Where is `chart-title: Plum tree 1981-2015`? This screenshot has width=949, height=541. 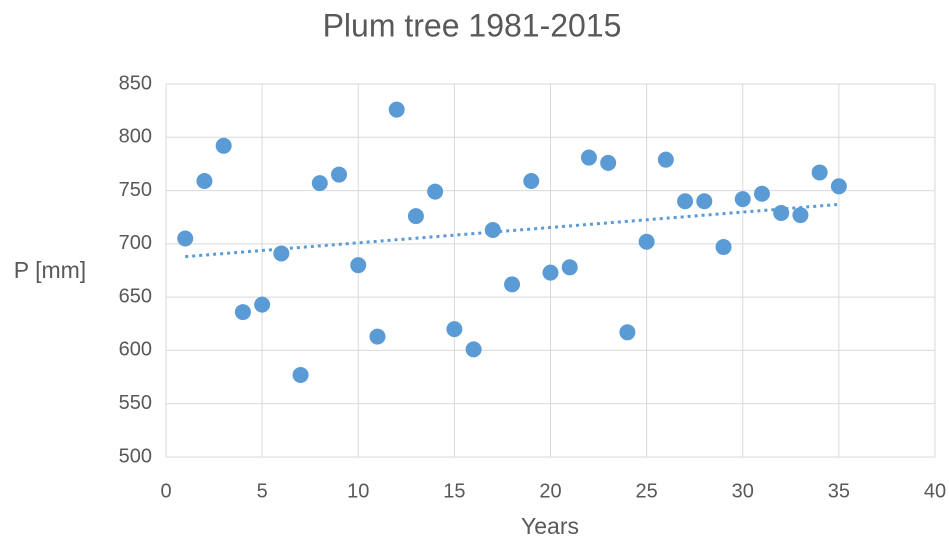
chart-title: Plum tree 1981-2015 is located at coordinates (472, 25).